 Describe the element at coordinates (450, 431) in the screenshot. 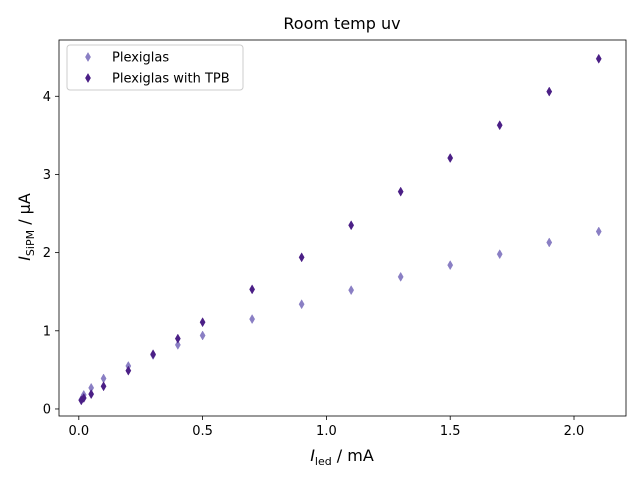

I see `x-tick-label: 1.5` at that location.